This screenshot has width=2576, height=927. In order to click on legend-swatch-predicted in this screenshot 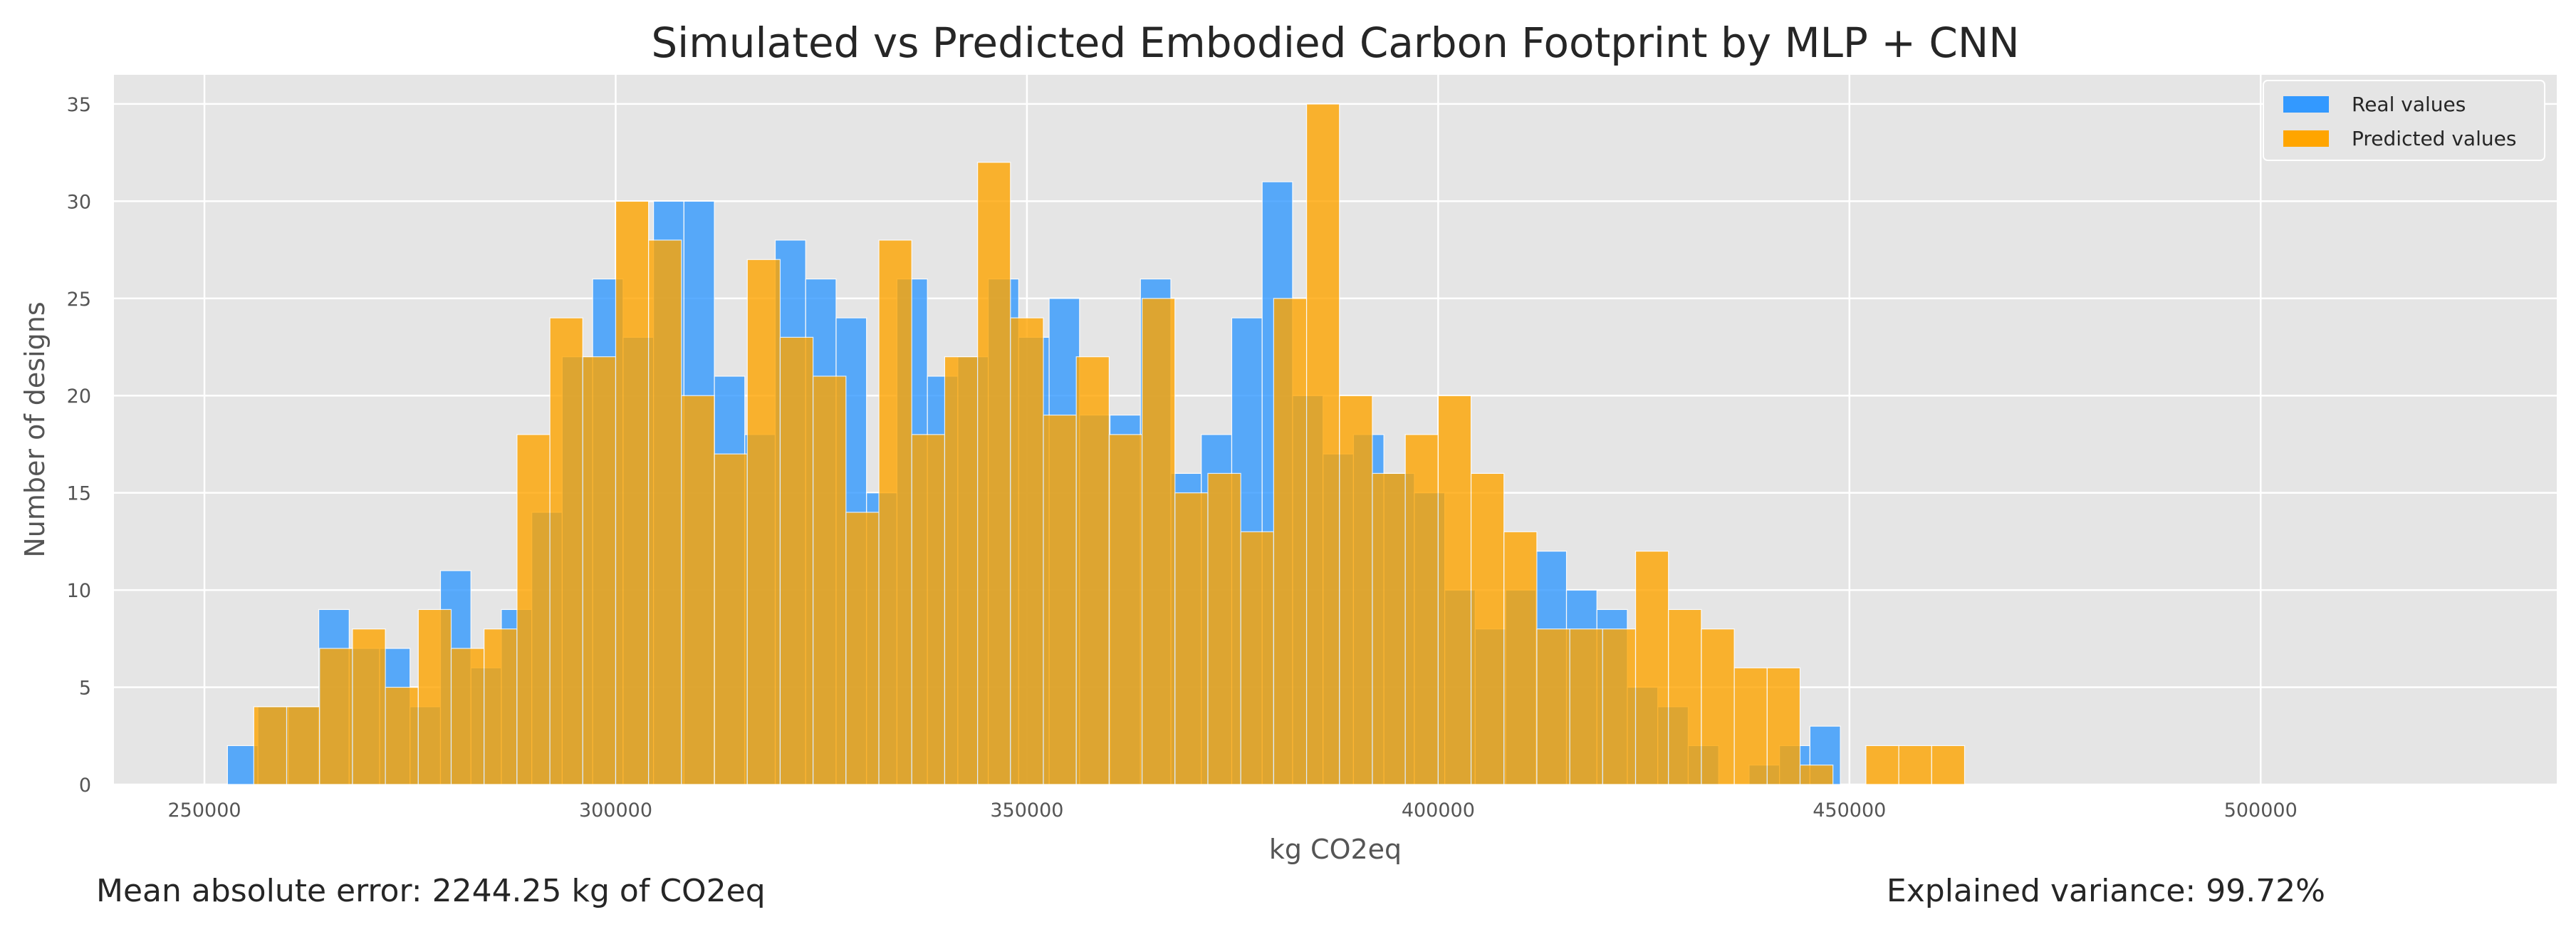, I will do `click(2306, 138)`.